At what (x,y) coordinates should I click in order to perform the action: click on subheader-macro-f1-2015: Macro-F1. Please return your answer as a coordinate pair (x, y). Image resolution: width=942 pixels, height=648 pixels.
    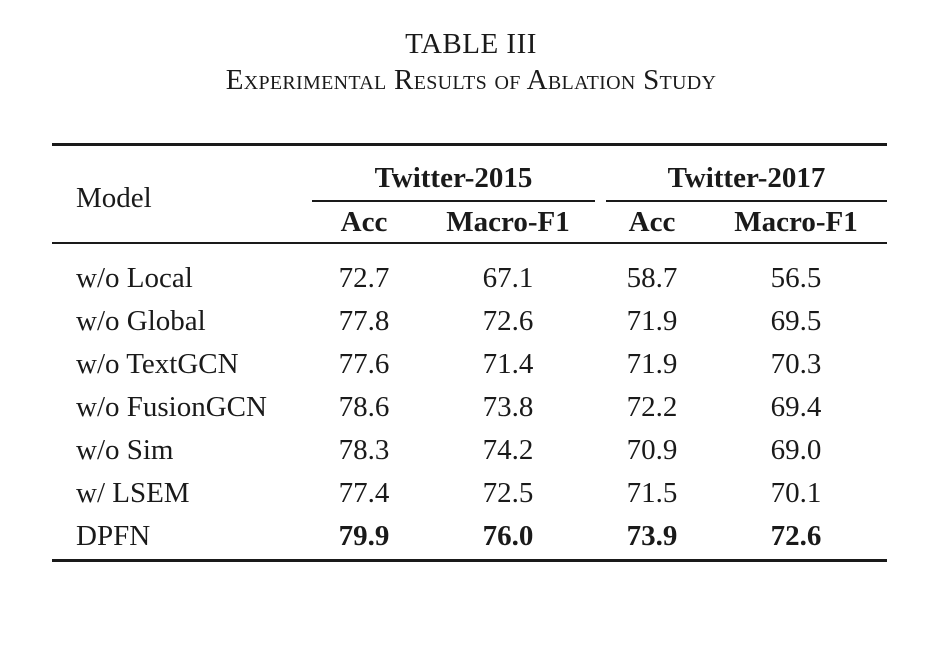
    Looking at the image, I should click on (508, 222).